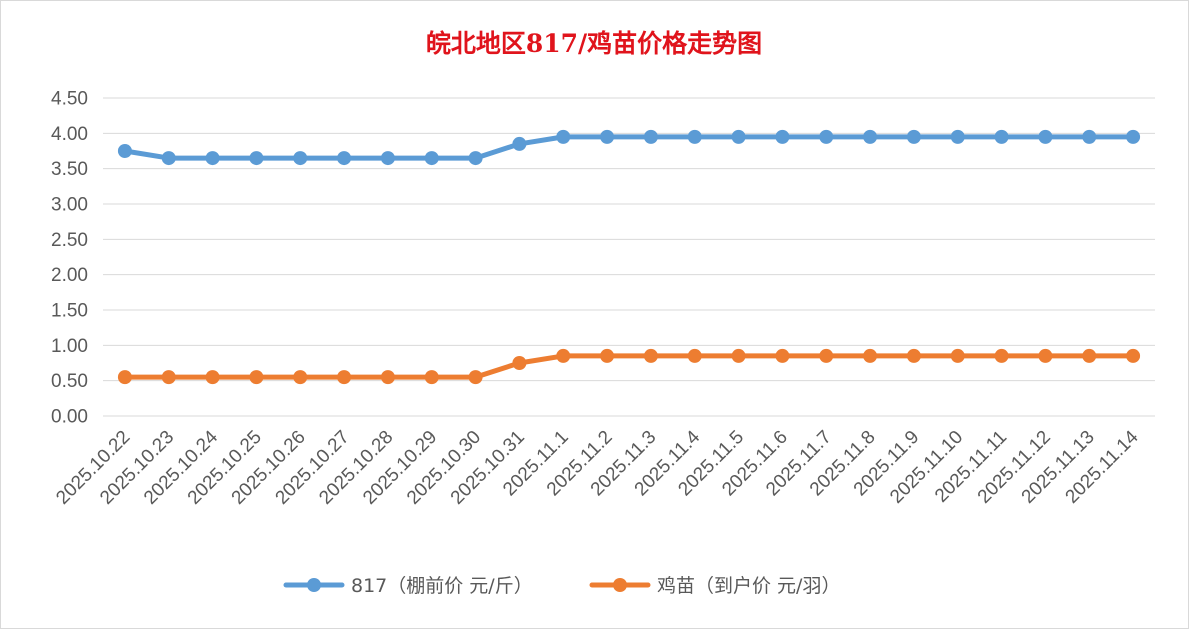 This screenshot has width=1189, height=629. What do you see at coordinates (69, 240) in the screenshot?
I see `y-tick-label: 2.50` at bounding box center [69, 240].